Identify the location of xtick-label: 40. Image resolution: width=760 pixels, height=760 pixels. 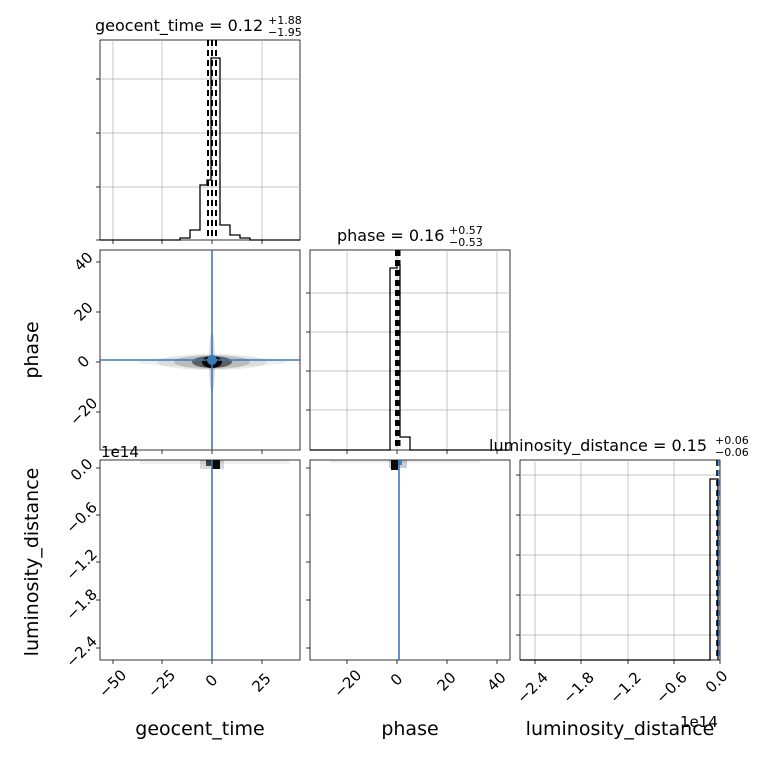
(497, 682).